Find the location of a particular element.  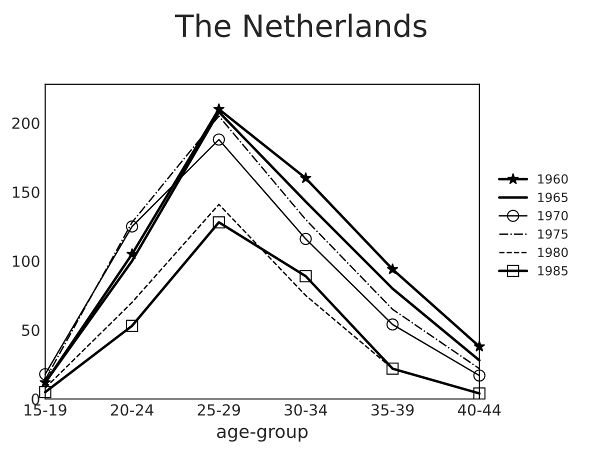

y-tick-label: 0 is located at coordinates (36, 399).